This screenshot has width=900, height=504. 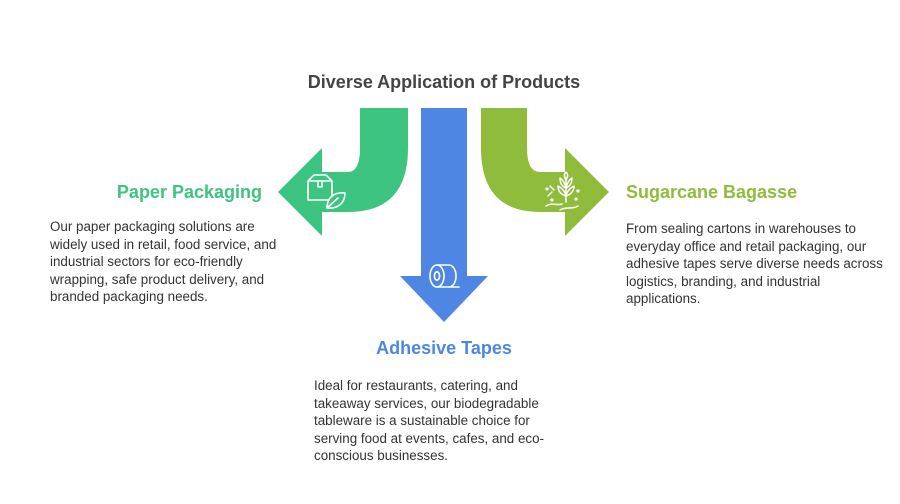 I want to click on heading-sugarcane-bagasse: Sugarcane Bagasse, so click(x=712, y=192).